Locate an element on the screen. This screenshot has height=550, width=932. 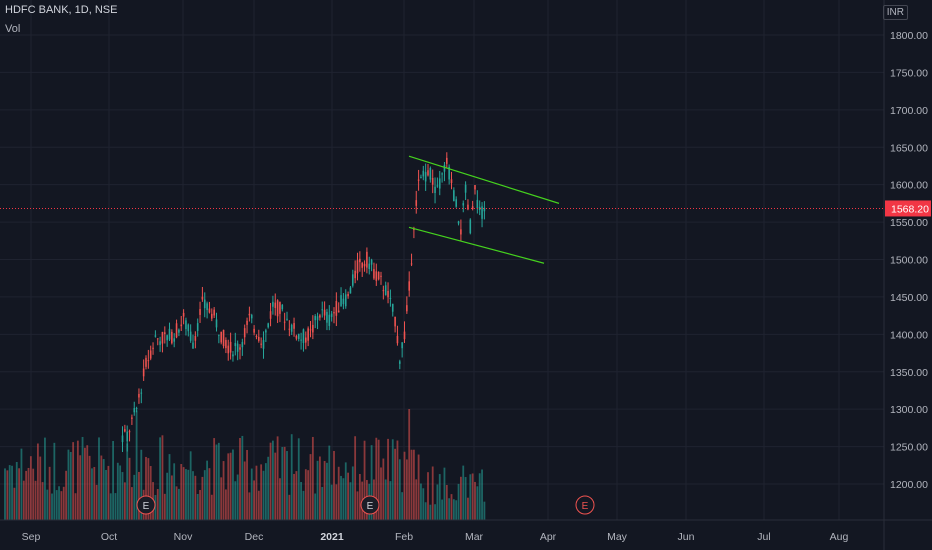
time-tick-label: May is located at coordinates (617, 537).